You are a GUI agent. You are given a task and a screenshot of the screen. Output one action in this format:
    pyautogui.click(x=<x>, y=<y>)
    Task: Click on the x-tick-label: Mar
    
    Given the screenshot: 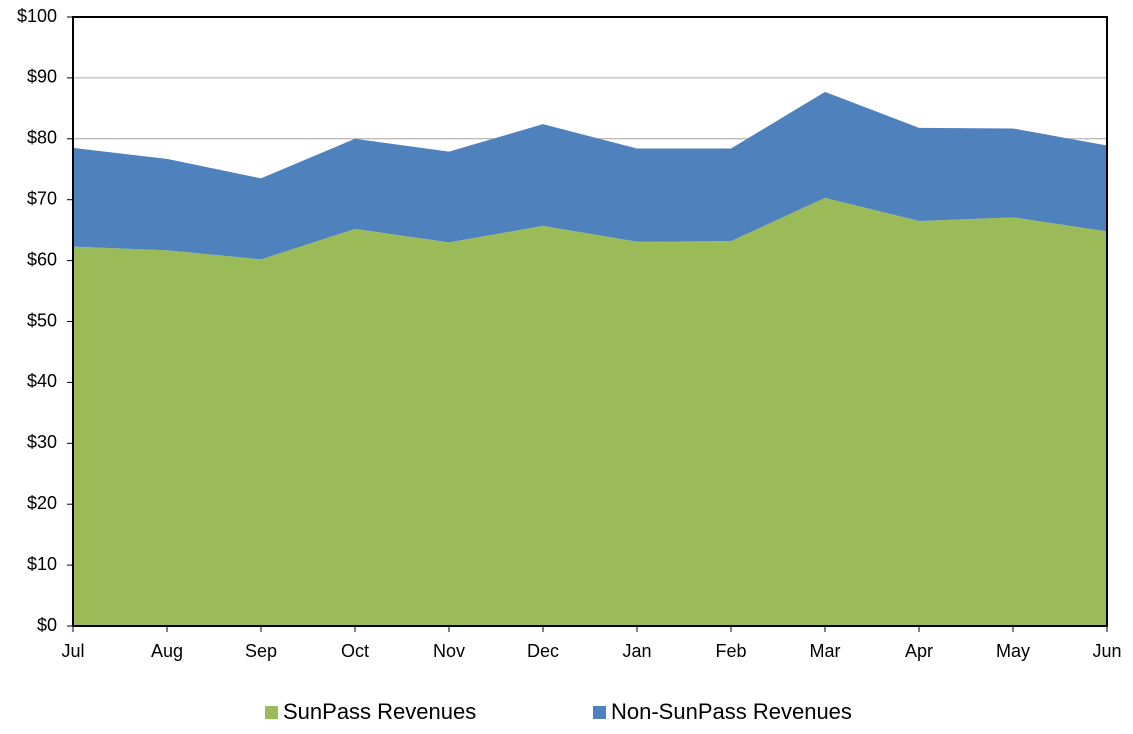 What is the action you would take?
    pyautogui.click(x=825, y=651)
    